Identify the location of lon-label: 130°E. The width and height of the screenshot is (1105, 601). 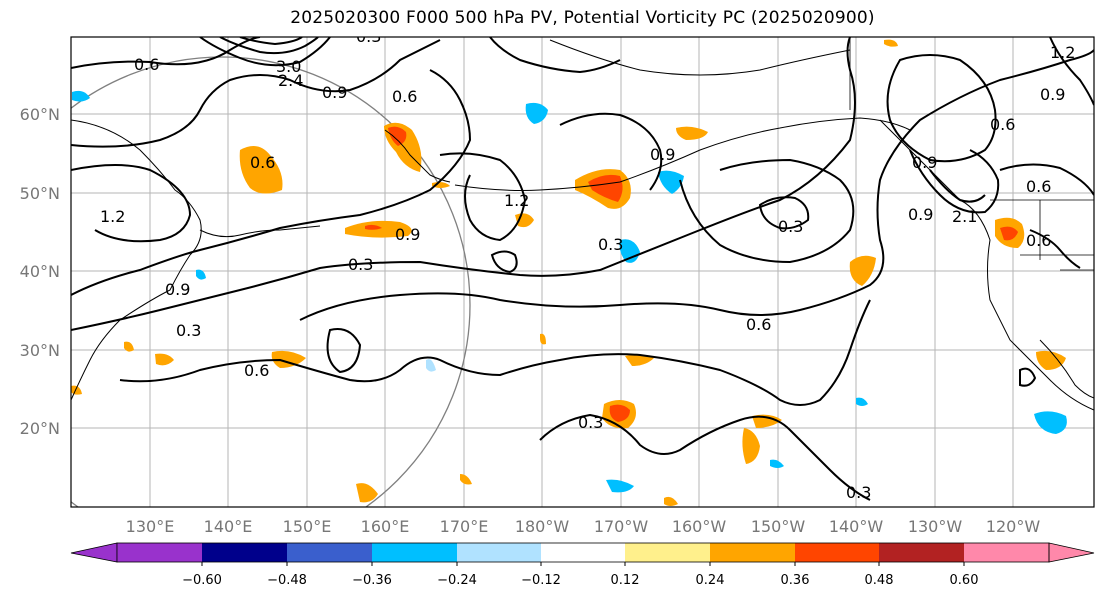
(150, 526).